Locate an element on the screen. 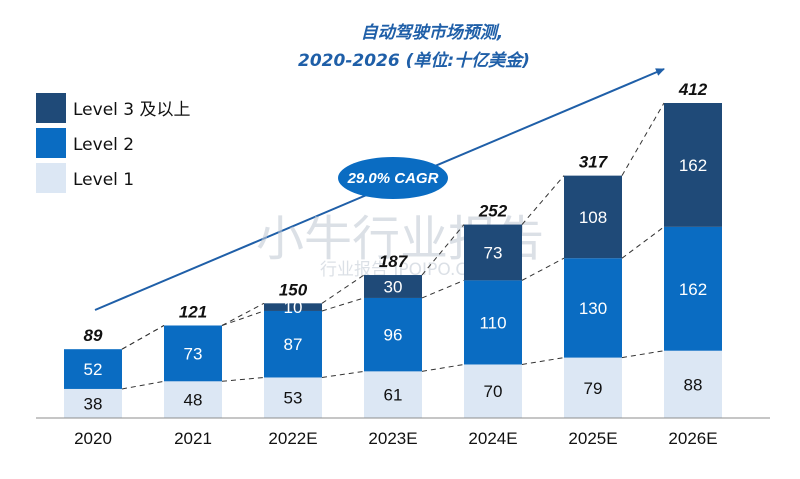 The width and height of the screenshot is (800, 479). legend-label-level3: Level 3 及以上 is located at coordinates (132, 110).